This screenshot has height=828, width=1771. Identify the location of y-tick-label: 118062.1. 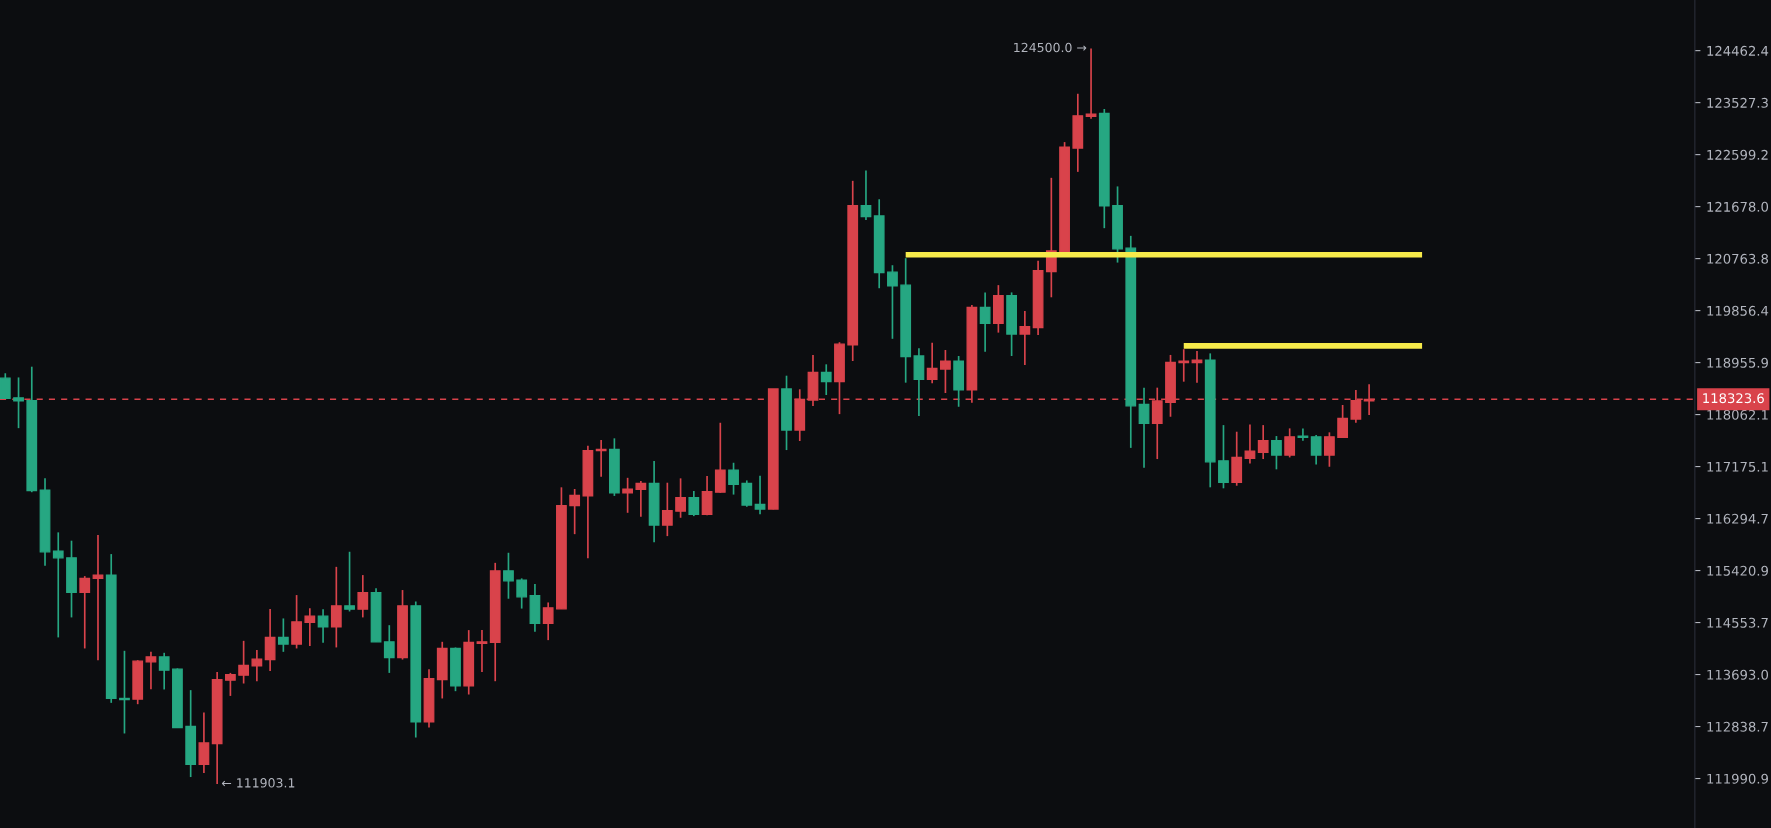
(1737, 414).